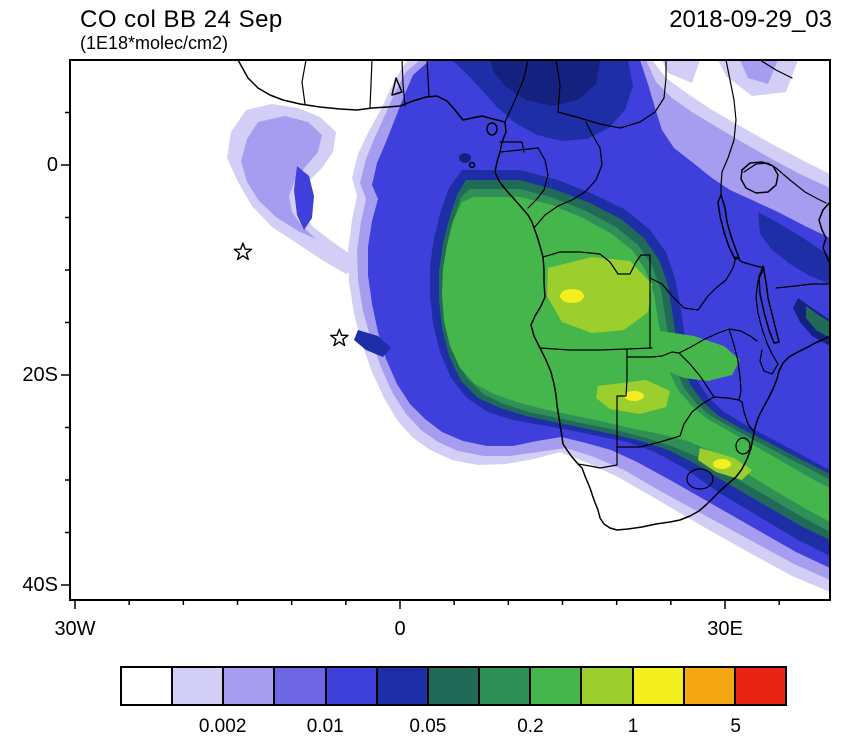  Describe the element at coordinates (397, 86) in the screenshot. I see `lake-volta` at that location.